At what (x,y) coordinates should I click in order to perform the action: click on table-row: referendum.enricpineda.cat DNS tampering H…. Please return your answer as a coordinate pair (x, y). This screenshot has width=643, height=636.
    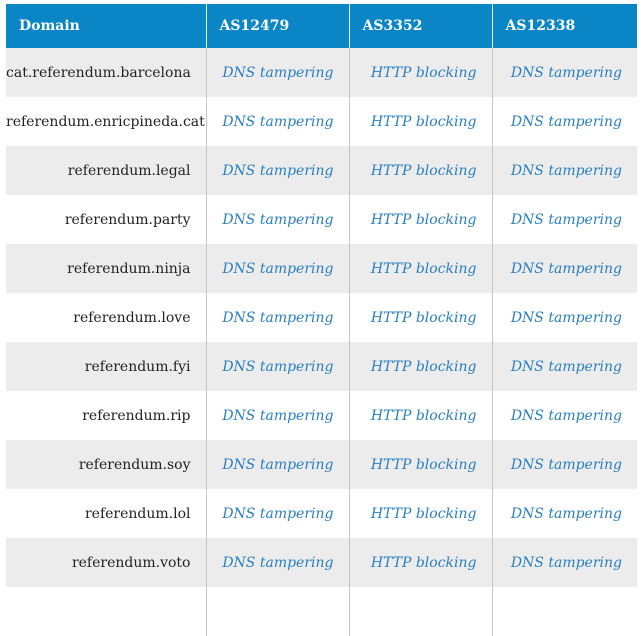
    Looking at the image, I should click on (321, 121).